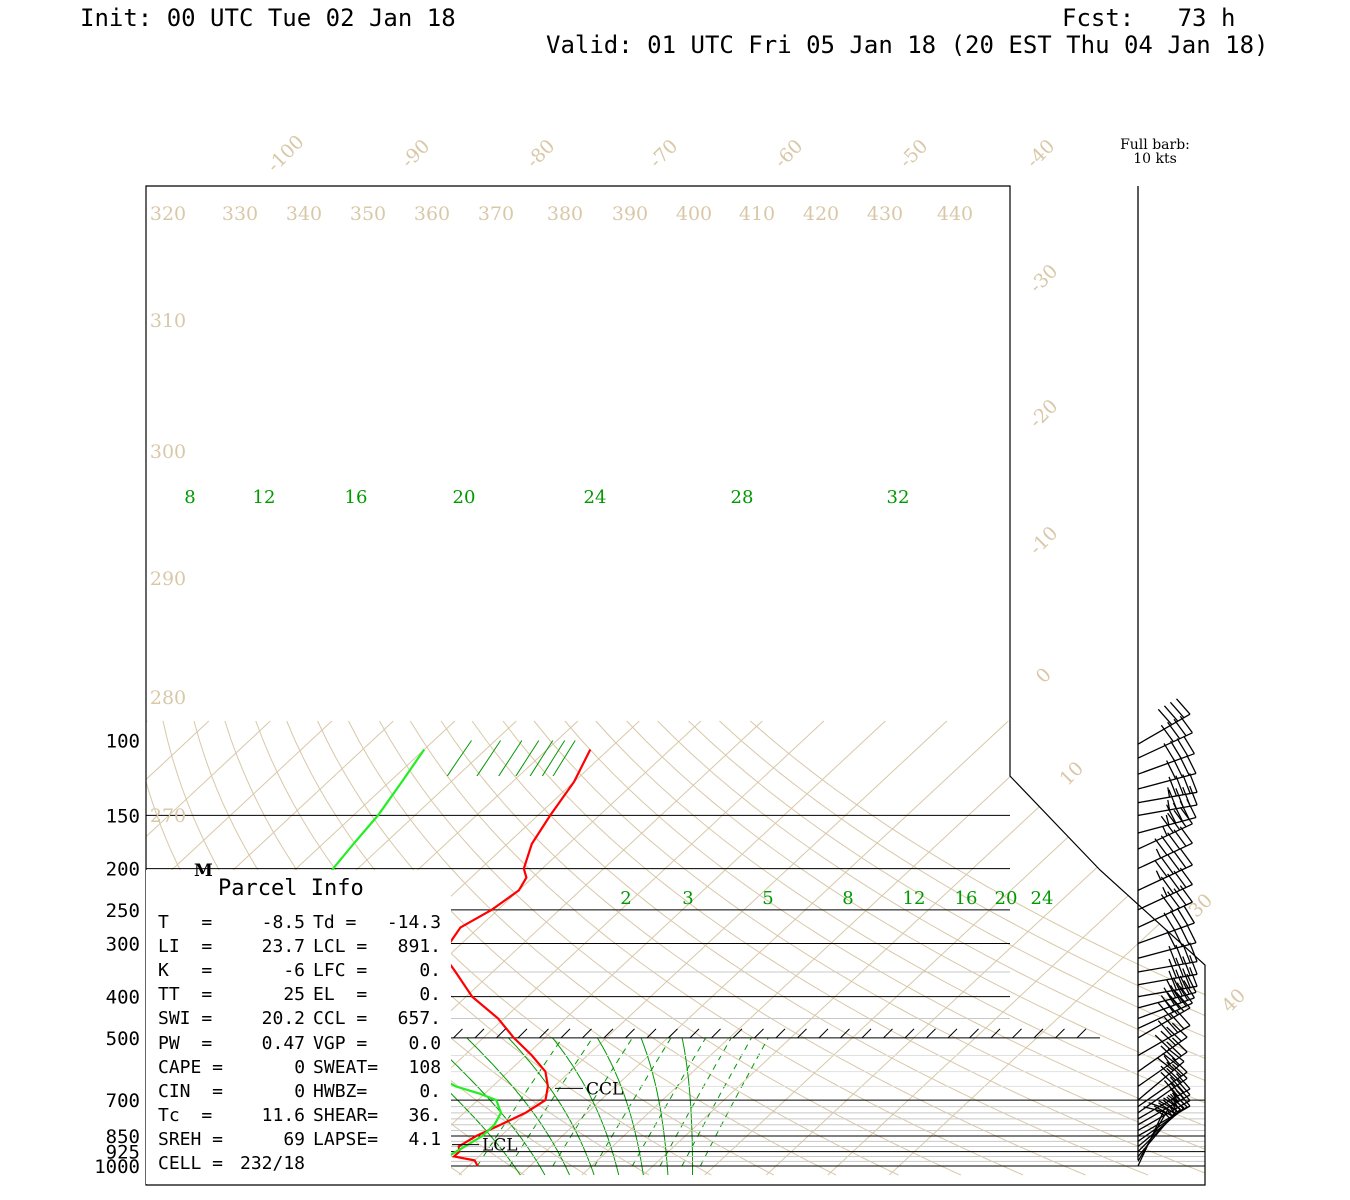 The width and height of the screenshot is (1350, 1200). What do you see at coordinates (633, 1102) in the screenshot?
I see `mixing-ratio-dashed` at bounding box center [633, 1102].